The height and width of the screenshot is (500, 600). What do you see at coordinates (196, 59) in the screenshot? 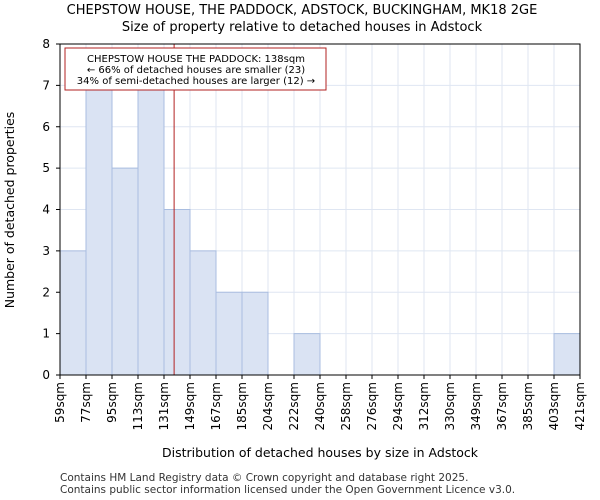
I see `annotation-line-1: CHEPSTOW HOUSE THE PADDOCK: 138sqm` at bounding box center [196, 59].